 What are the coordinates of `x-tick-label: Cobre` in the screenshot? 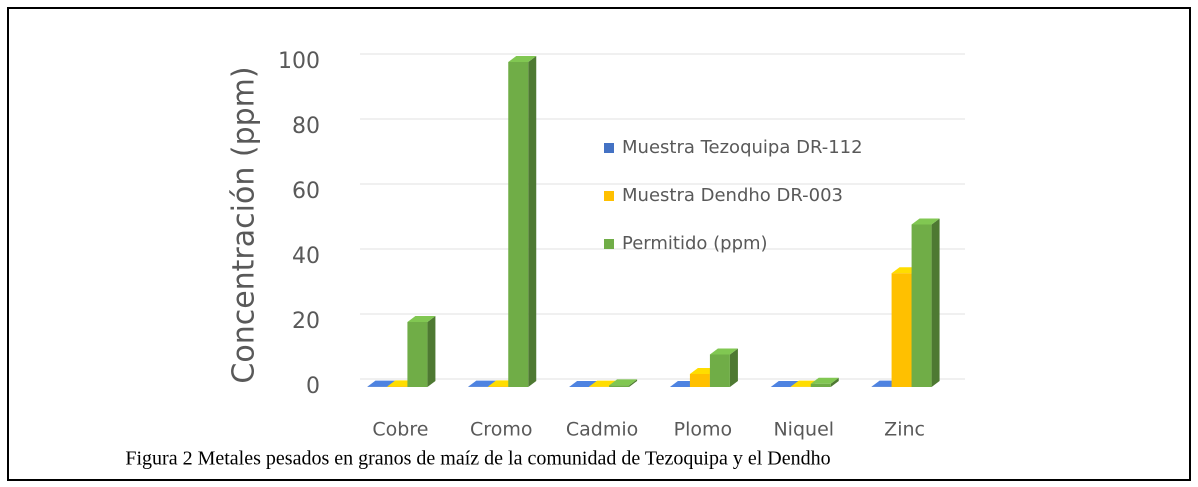 It's located at (400, 430).